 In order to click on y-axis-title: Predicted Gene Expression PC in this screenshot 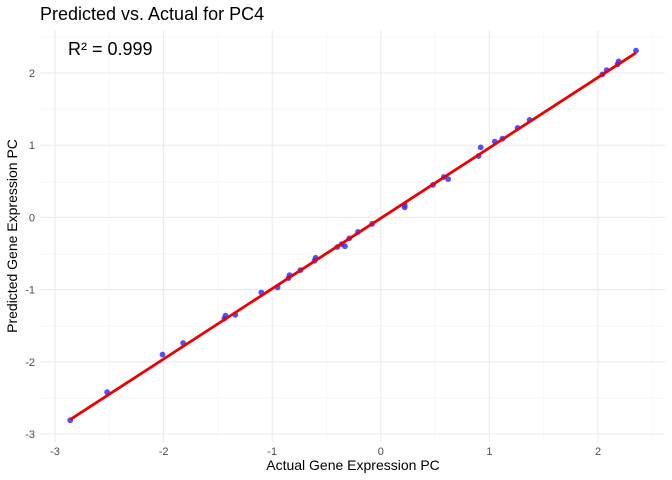, I will do `click(12, 236)`.